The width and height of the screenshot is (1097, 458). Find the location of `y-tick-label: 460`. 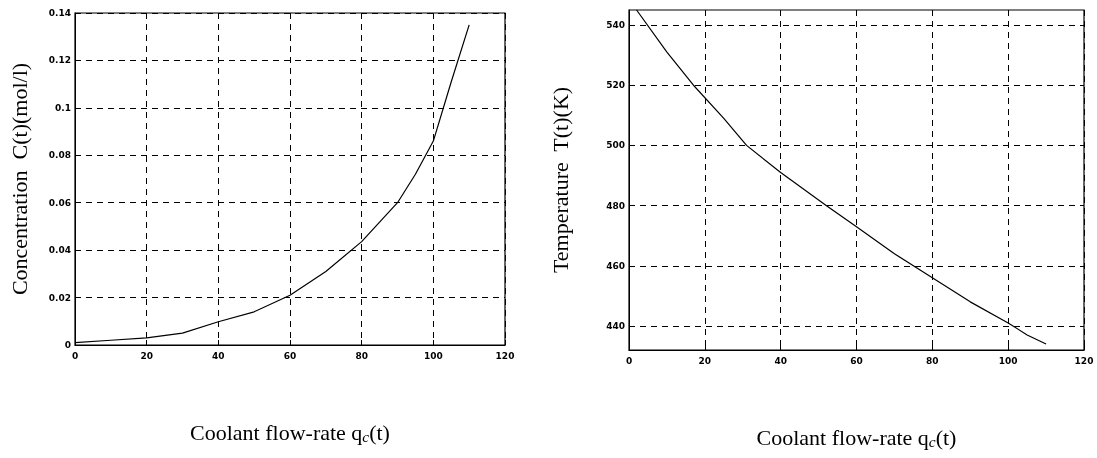

y-tick-label: 460 is located at coordinates (615, 265).